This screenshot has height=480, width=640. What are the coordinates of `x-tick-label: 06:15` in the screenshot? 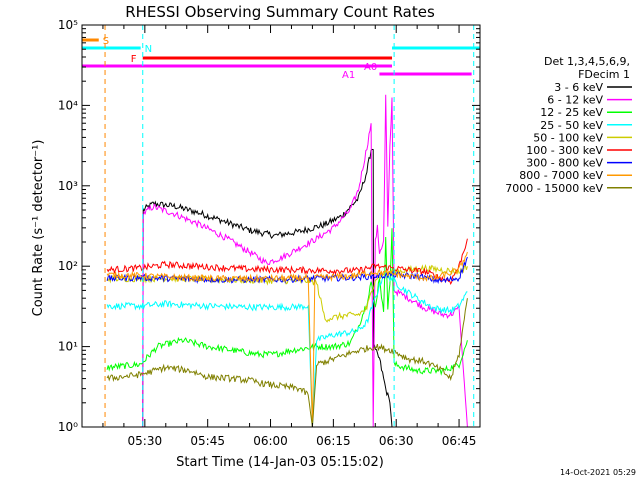 It's located at (333, 441).